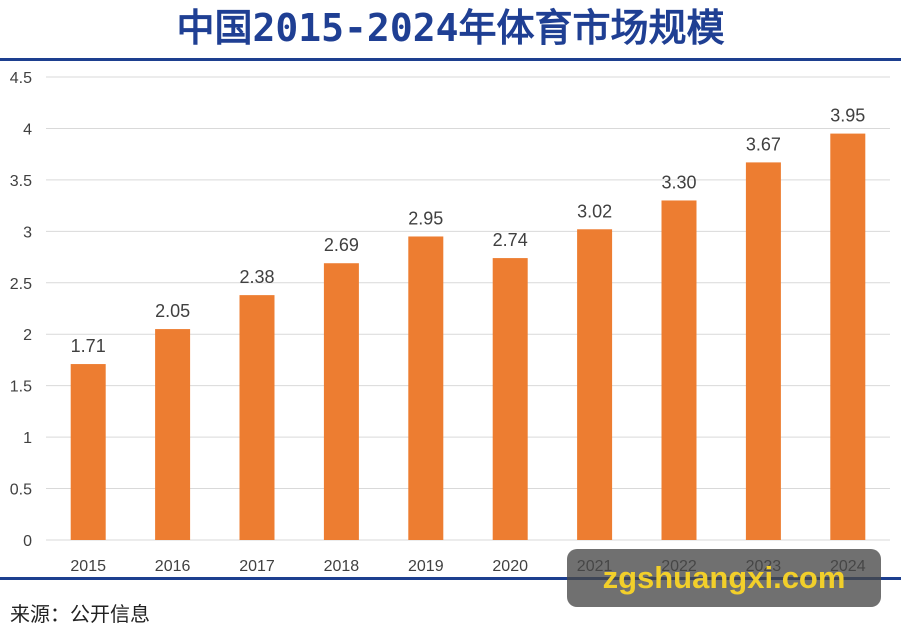  What do you see at coordinates (27, 232) in the screenshot?
I see `y-tick-label: 3` at bounding box center [27, 232].